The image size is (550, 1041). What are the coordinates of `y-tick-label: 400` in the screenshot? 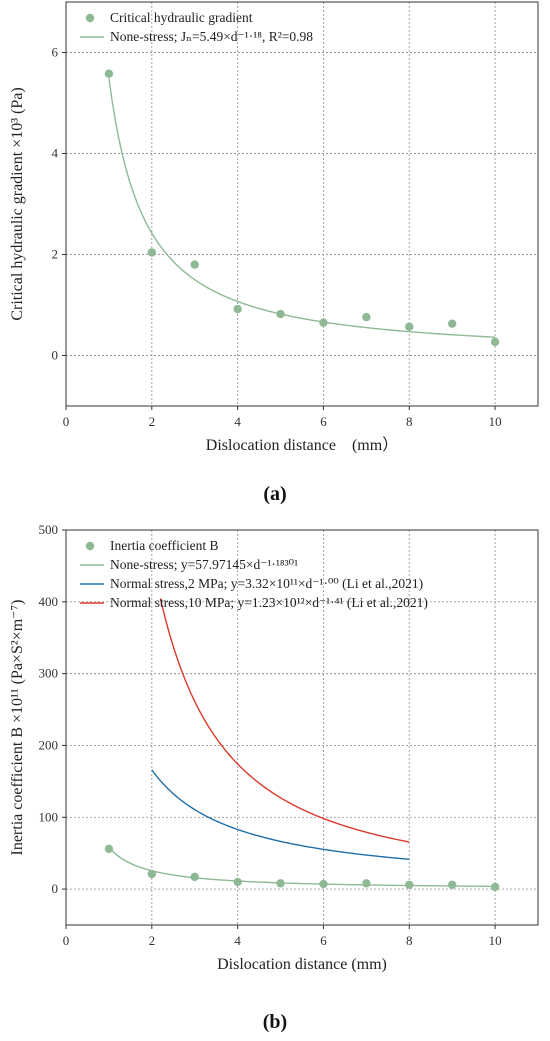 It's located at (49, 601).